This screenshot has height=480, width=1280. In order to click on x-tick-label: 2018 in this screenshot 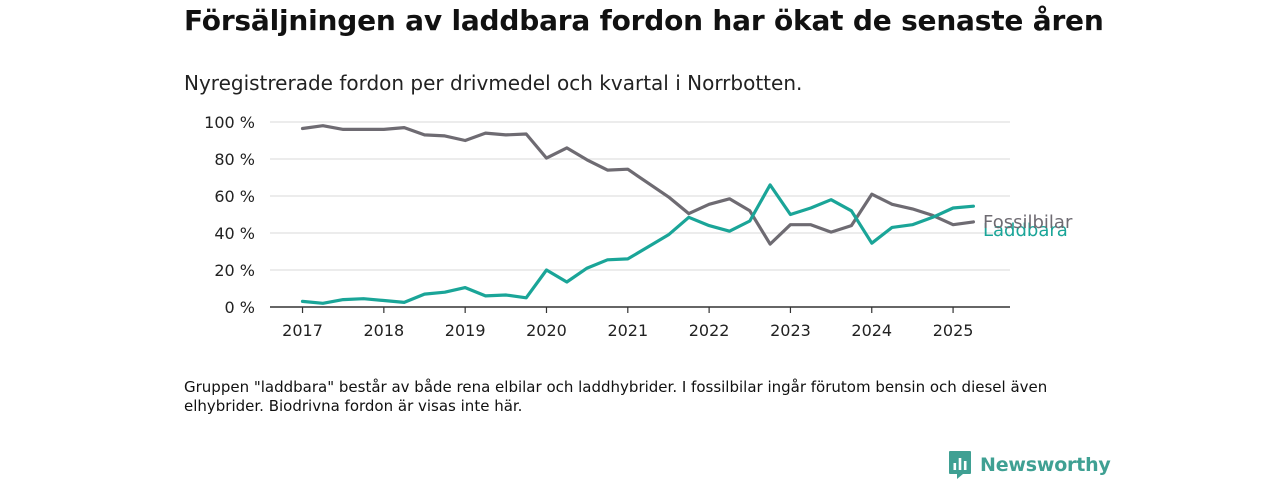, I will do `click(383, 330)`.